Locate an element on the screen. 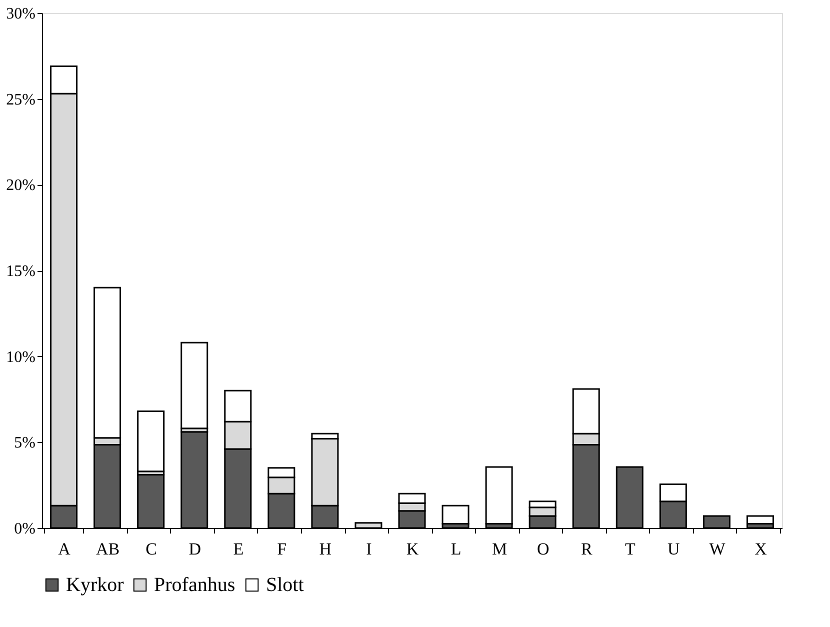 This screenshot has width=830, height=627. y-tick-label: 20% is located at coordinates (21, 185).